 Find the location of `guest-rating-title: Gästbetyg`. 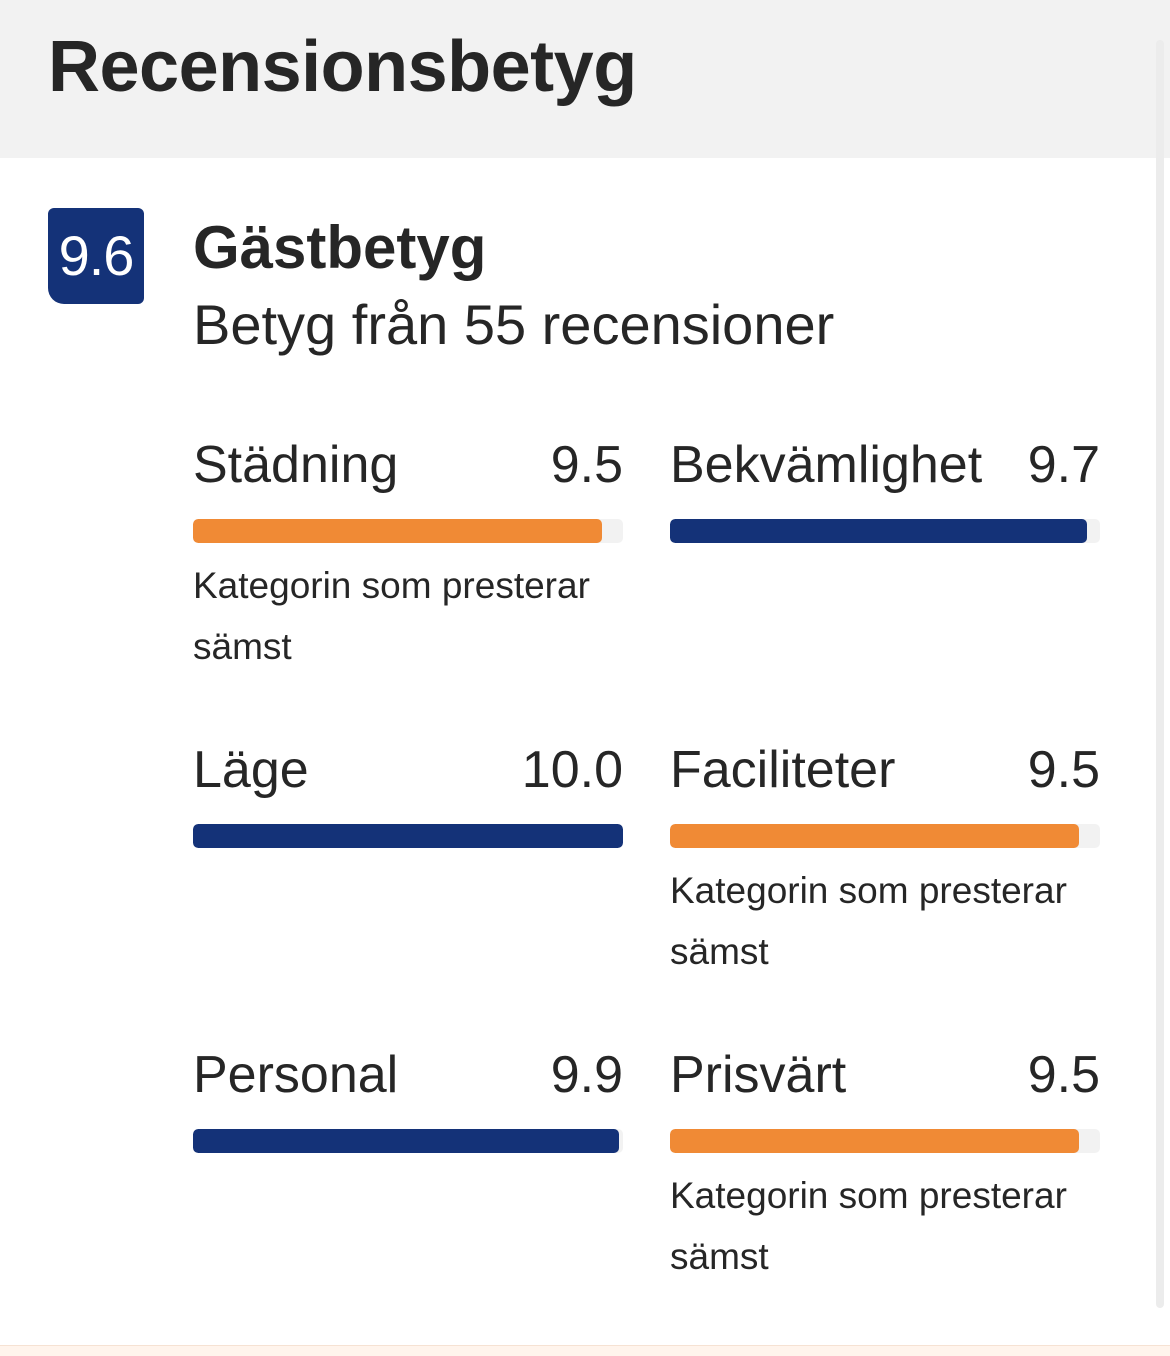

guest-rating-title: Gästbetyg is located at coordinates (340, 247).